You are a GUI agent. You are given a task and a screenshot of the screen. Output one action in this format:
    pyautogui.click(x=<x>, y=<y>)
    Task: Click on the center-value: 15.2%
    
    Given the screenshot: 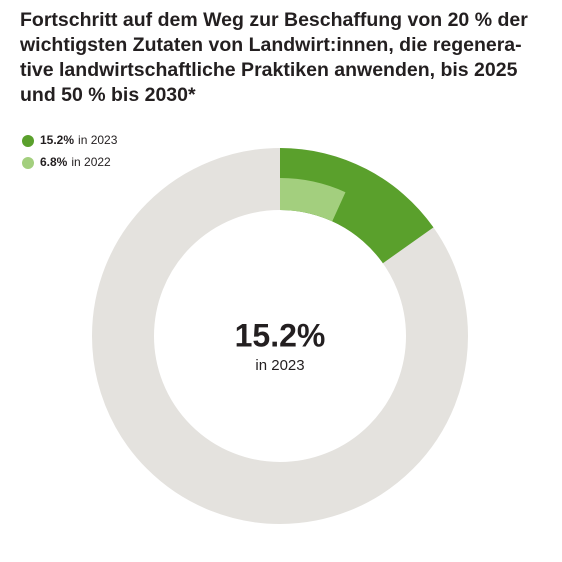 What is the action you would take?
    pyautogui.click(x=280, y=335)
    